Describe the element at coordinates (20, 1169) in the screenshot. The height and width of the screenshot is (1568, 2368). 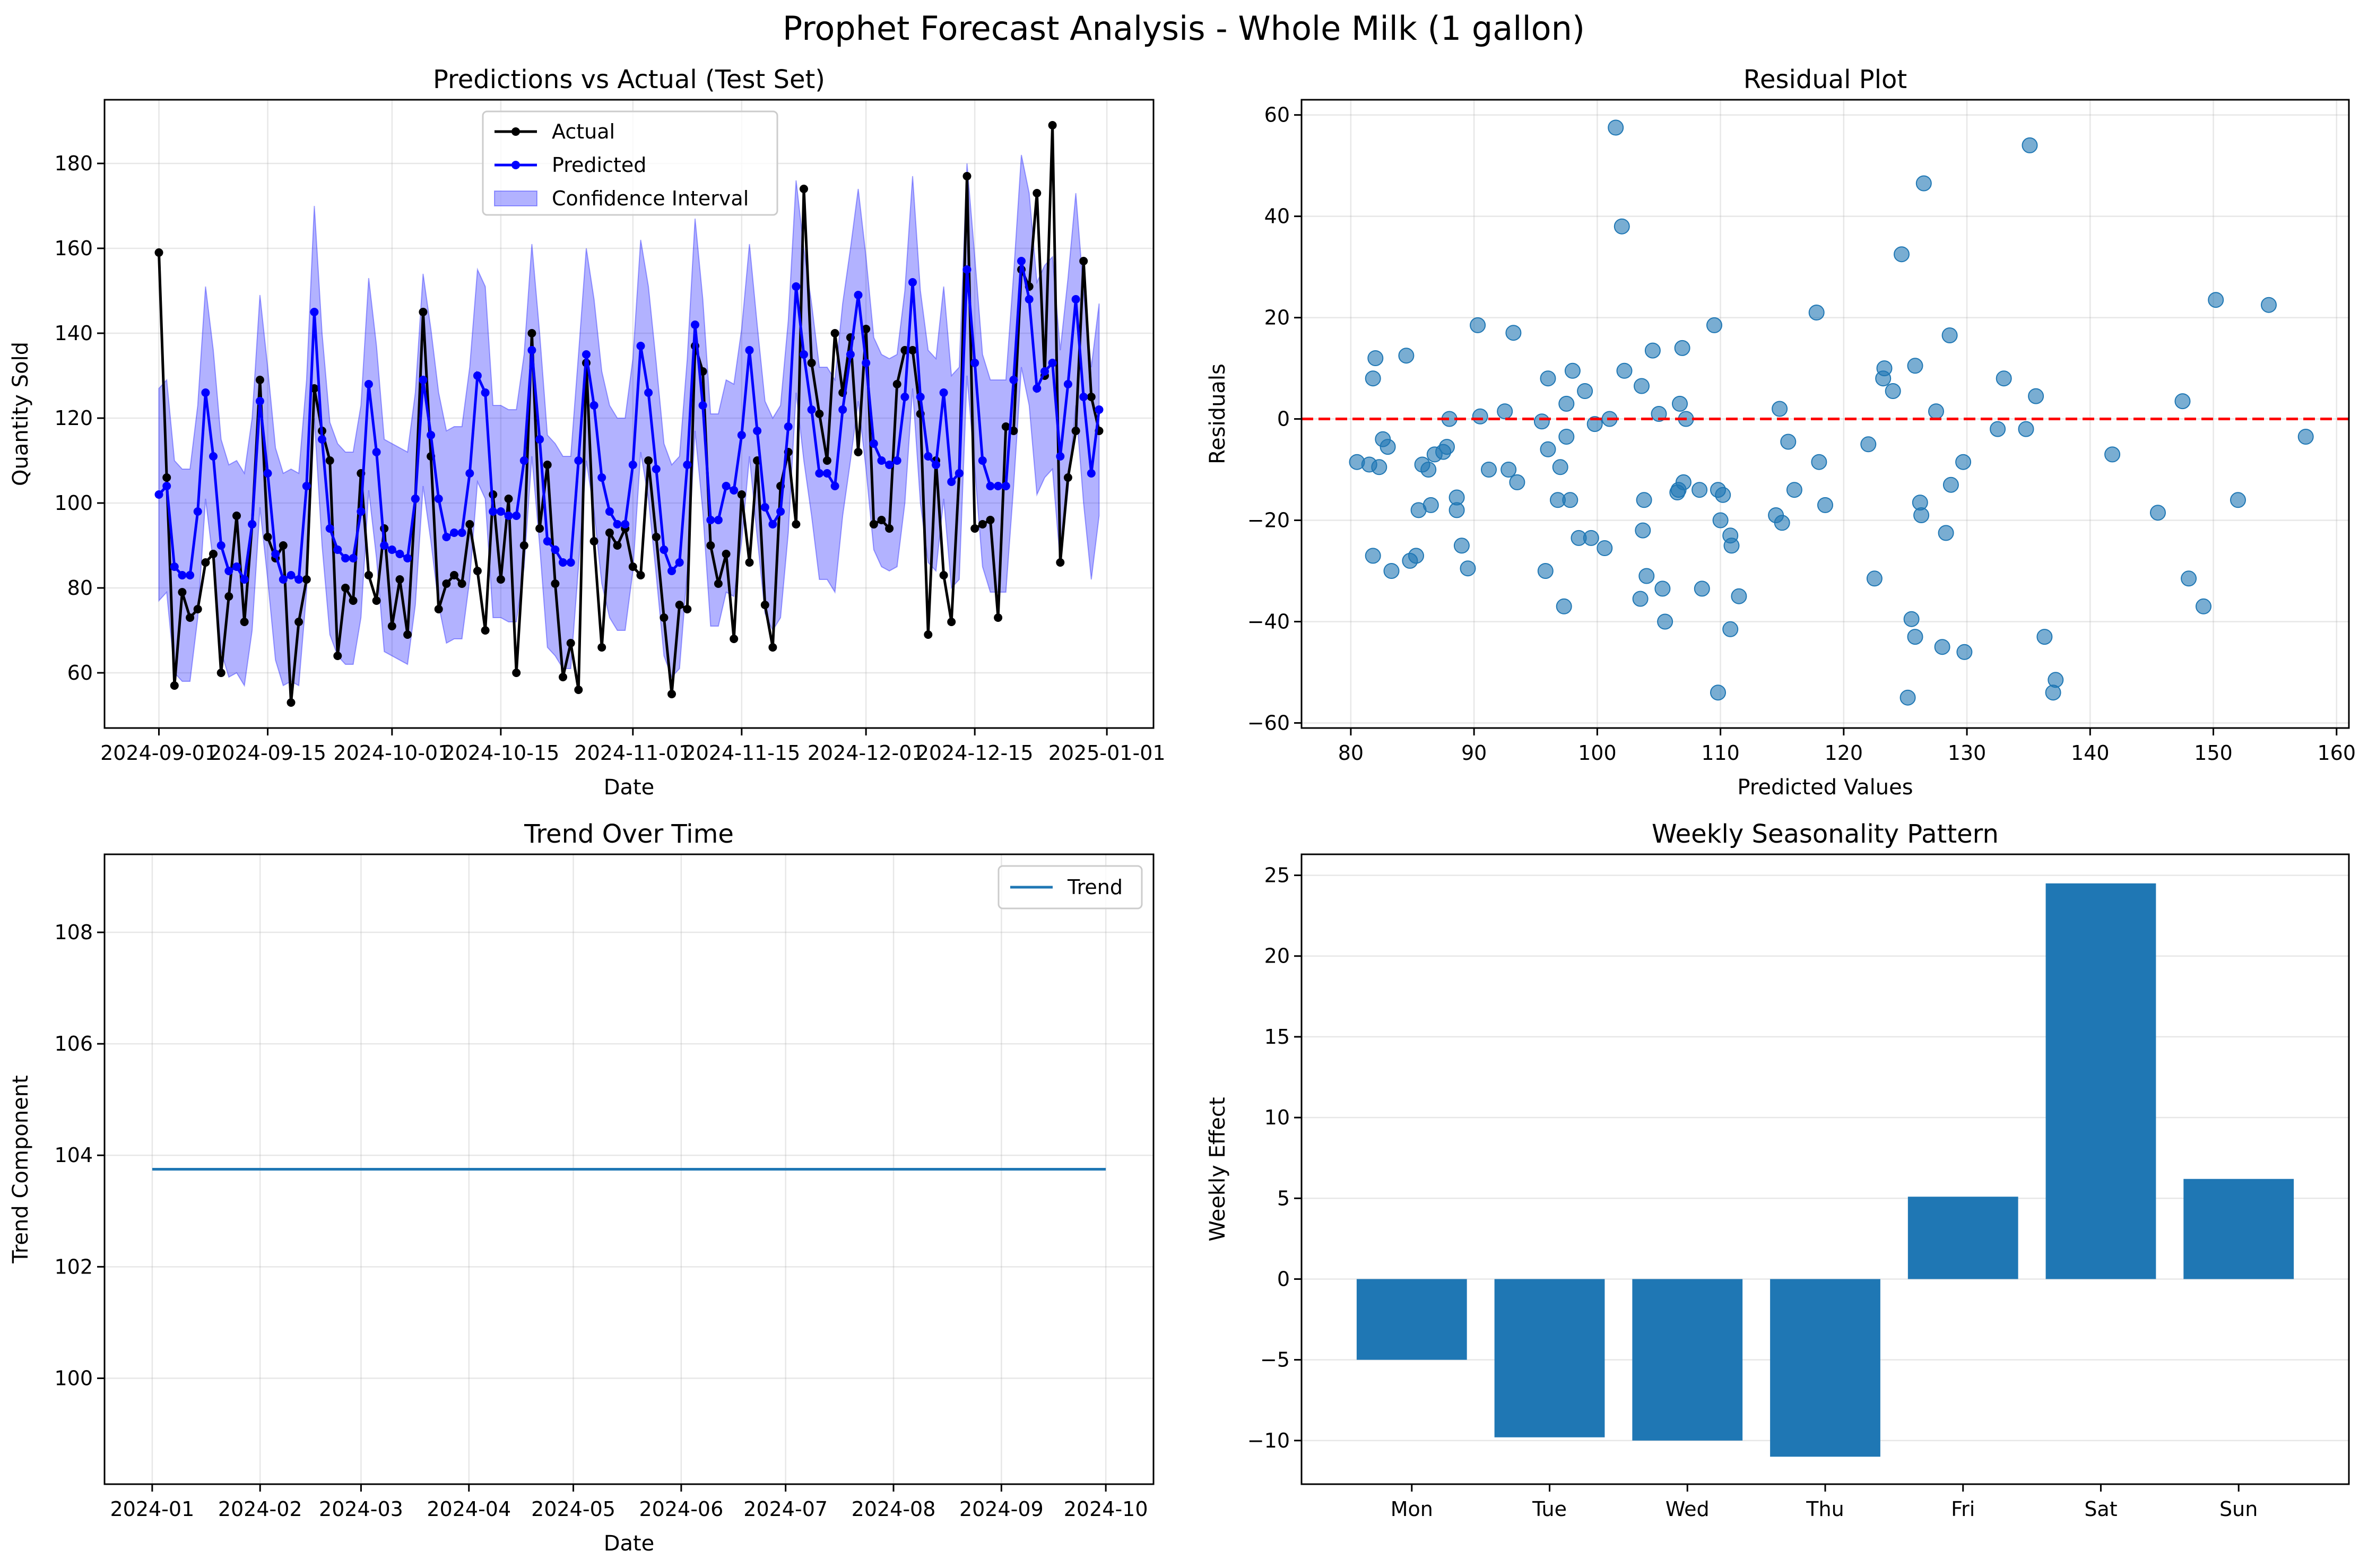
I see `y-axis-label: Trend Component` at that location.